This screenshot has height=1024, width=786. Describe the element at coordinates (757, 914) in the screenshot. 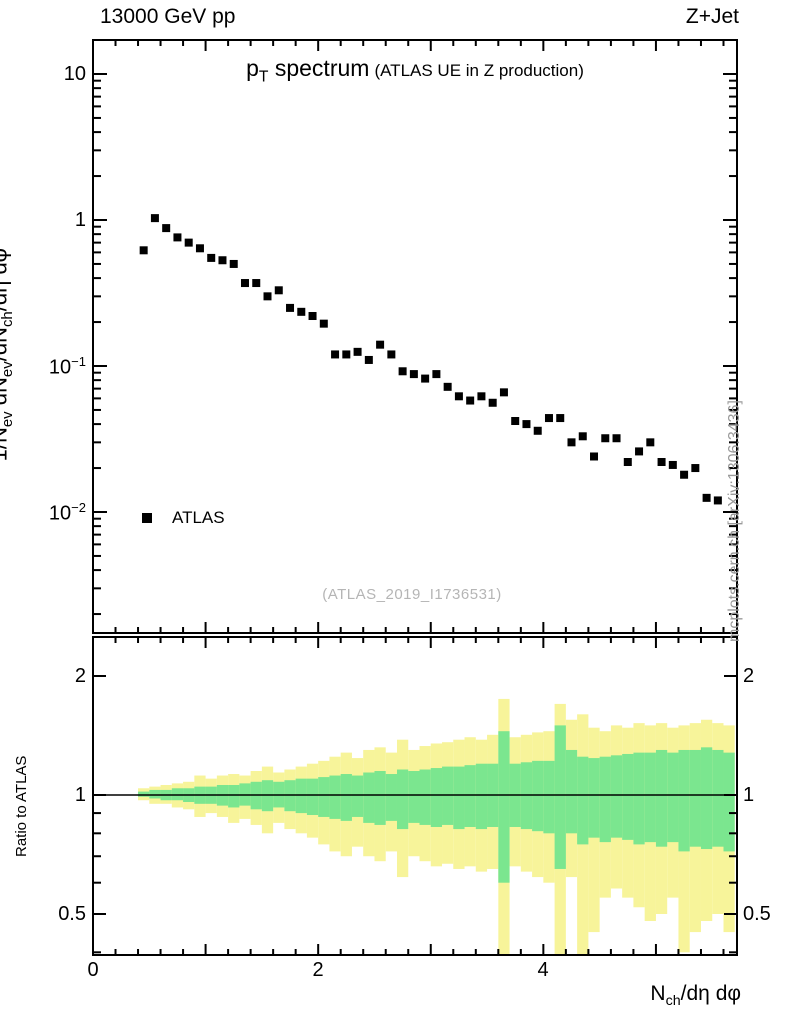

I see `ratio-tick-label-right: 0.5` at that location.